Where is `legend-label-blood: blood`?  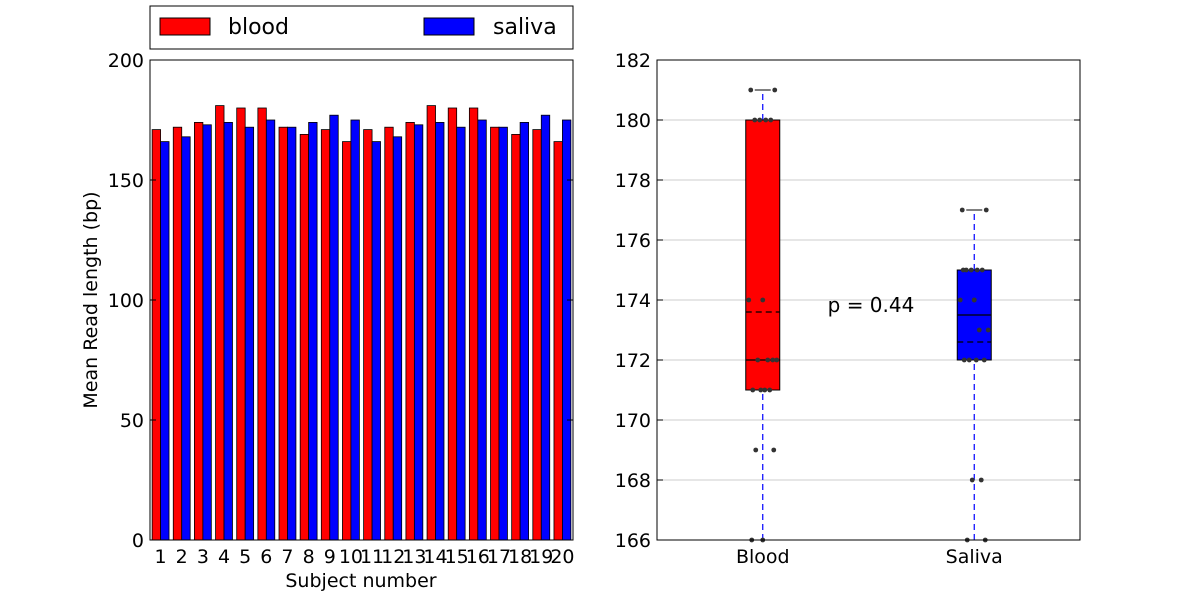 legend-label-blood: blood is located at coordinates (258, 27).